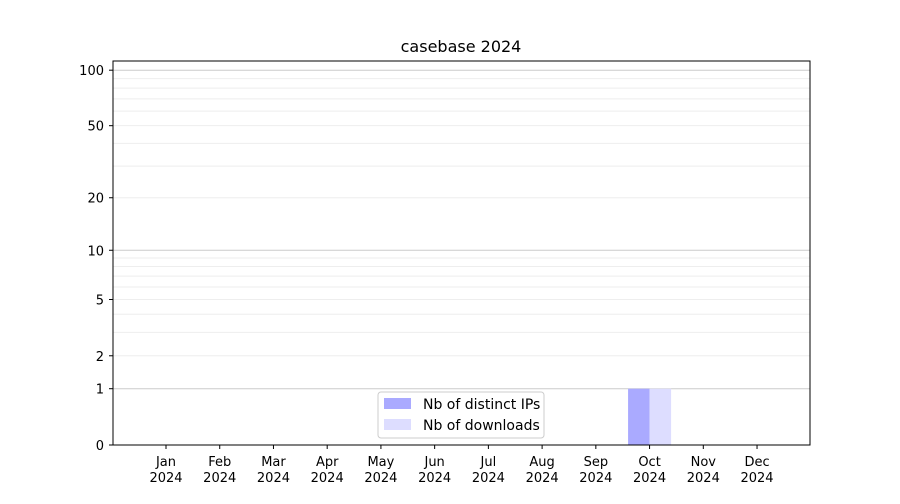 The image size is (900, 504). What do you see at coordinates (704, 462) in the screenshot?
I see `x-tick-label: Nov` at bounding box center [704, 462].